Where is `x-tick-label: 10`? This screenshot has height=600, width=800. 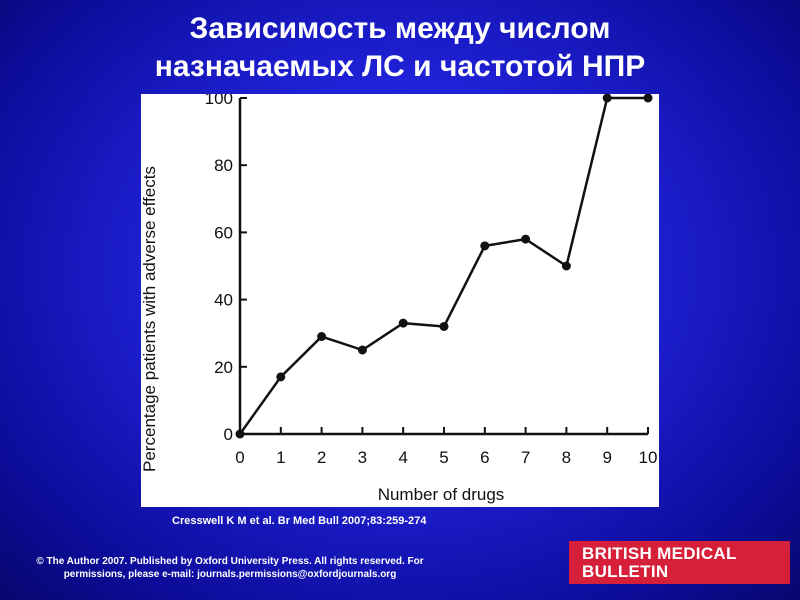 x-tick-label: 10 is located at coordinates (648, 457).